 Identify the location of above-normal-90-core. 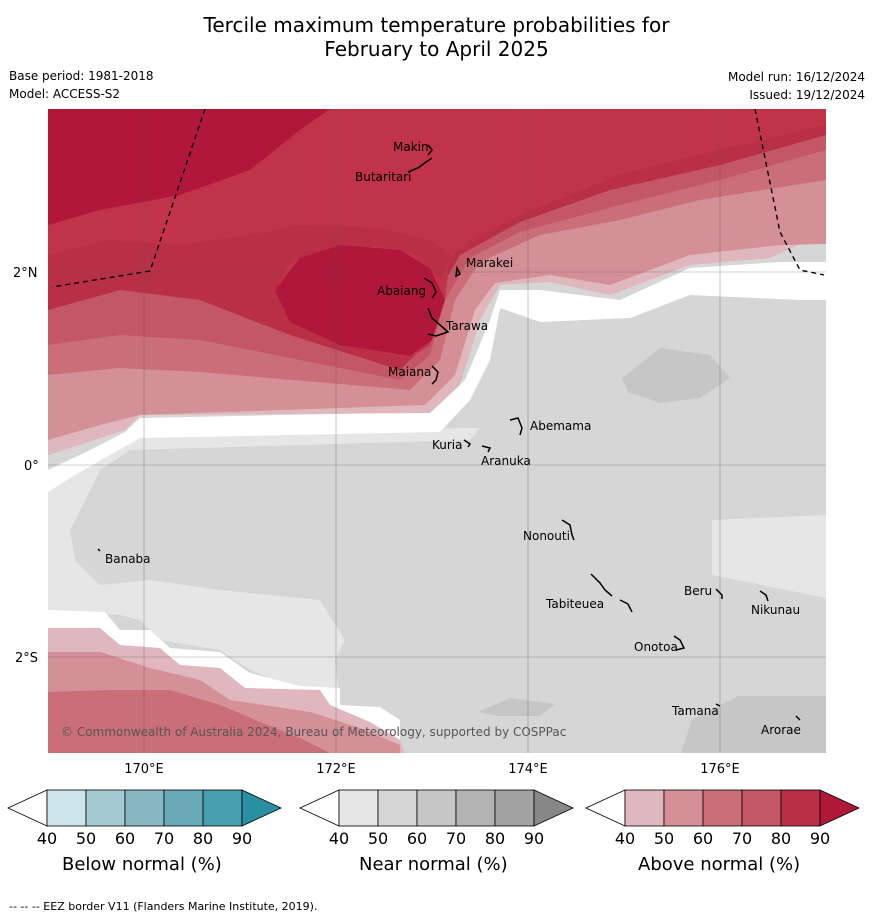
(360, 300).